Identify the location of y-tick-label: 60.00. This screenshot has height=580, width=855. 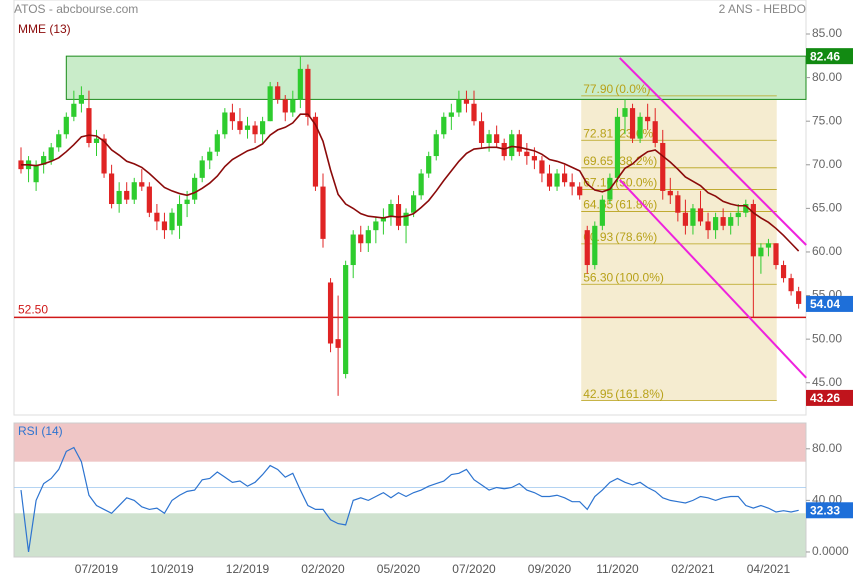
(827, 251).